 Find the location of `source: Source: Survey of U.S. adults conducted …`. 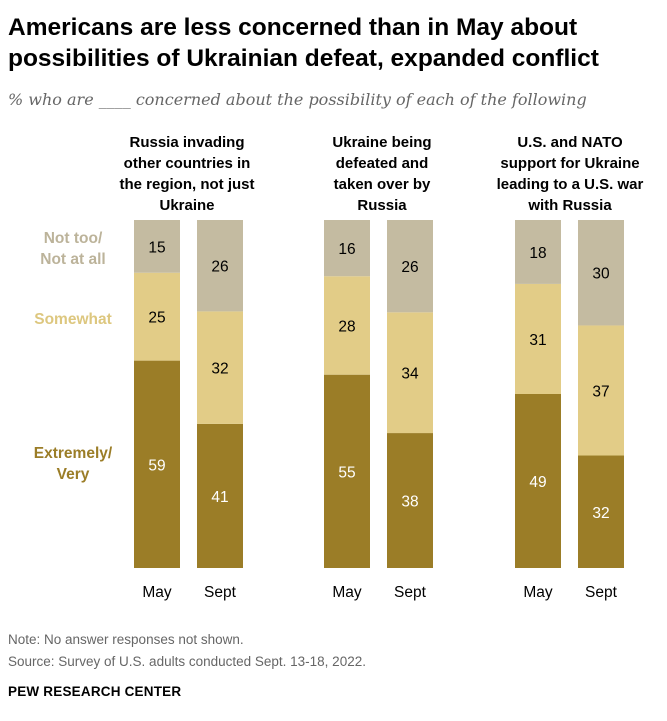

source: Source: Survey of U.S. adults conducted … is located at coordinates (187, 661).